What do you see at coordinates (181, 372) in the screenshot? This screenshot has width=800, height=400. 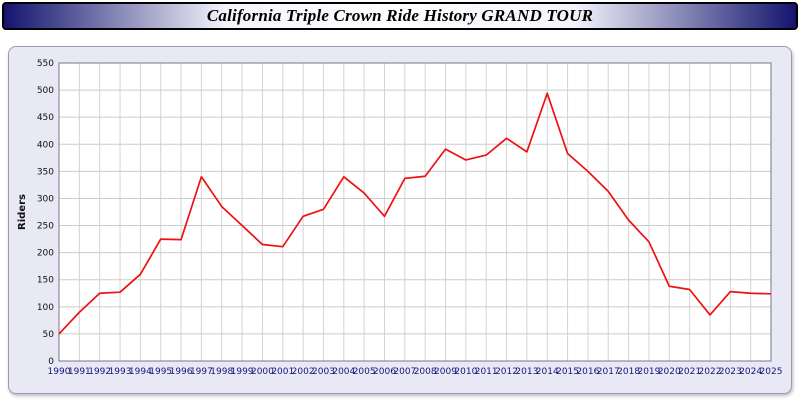 I see `x-tick-label: 1996` at bounding box center [181, 372].